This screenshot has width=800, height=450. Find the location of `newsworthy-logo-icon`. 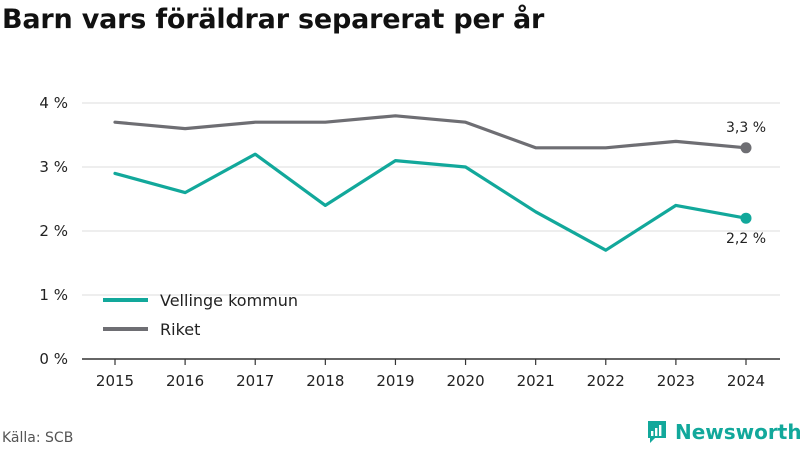

newsworthy-logo-icon is located at coordinates (657, 432).